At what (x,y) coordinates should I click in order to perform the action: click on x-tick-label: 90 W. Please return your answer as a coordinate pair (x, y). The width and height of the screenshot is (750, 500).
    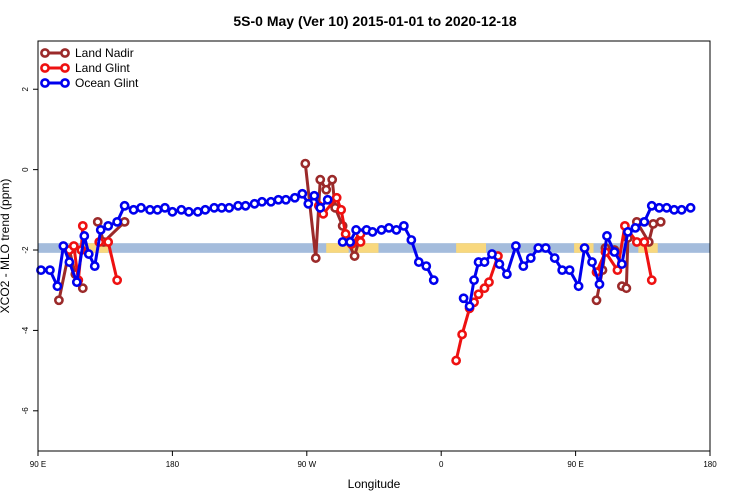
    Looking at the image, I should click on (306, 464).